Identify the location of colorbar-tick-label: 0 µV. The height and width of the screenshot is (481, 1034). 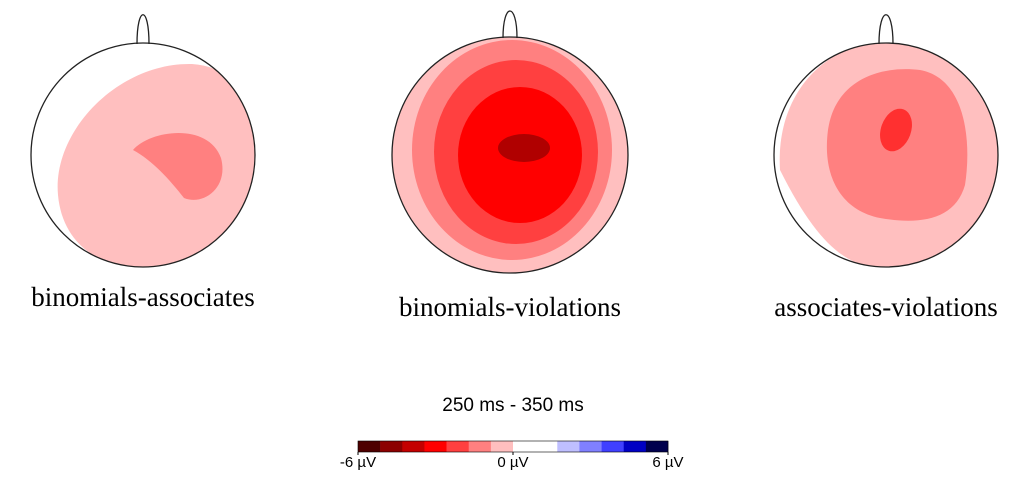
(512, 462).